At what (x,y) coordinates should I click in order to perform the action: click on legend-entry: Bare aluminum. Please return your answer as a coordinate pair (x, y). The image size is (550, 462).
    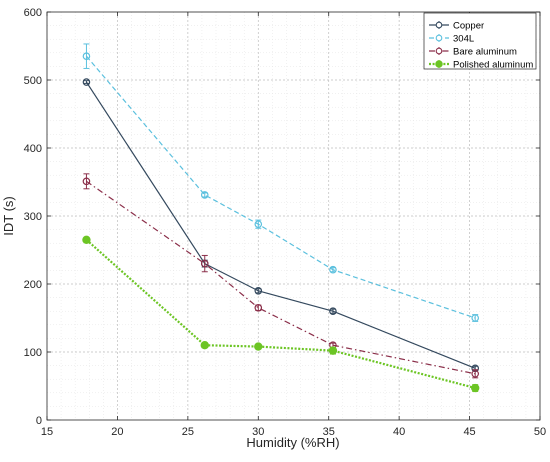
    Looking at the image, I should click on (473, 52).